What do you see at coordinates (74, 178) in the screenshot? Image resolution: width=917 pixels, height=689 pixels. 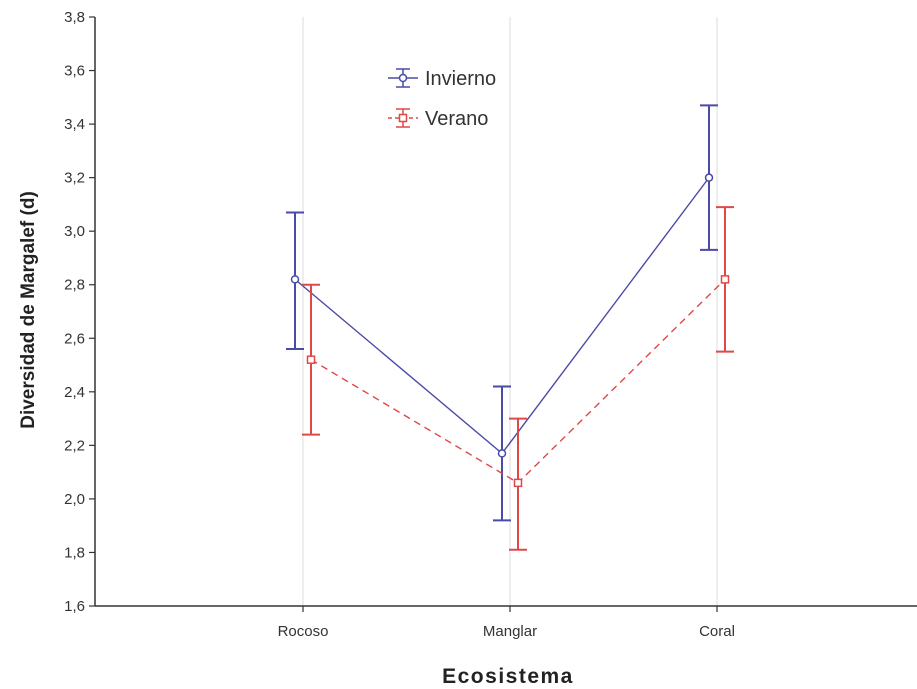 I see `y-tick-label: 3,2` at bounding box center [74, 178].